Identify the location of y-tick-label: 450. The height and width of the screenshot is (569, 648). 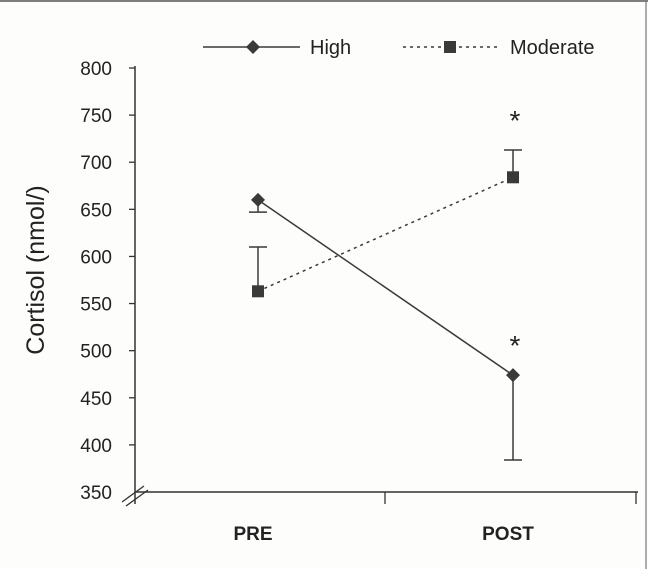
(96, 399).